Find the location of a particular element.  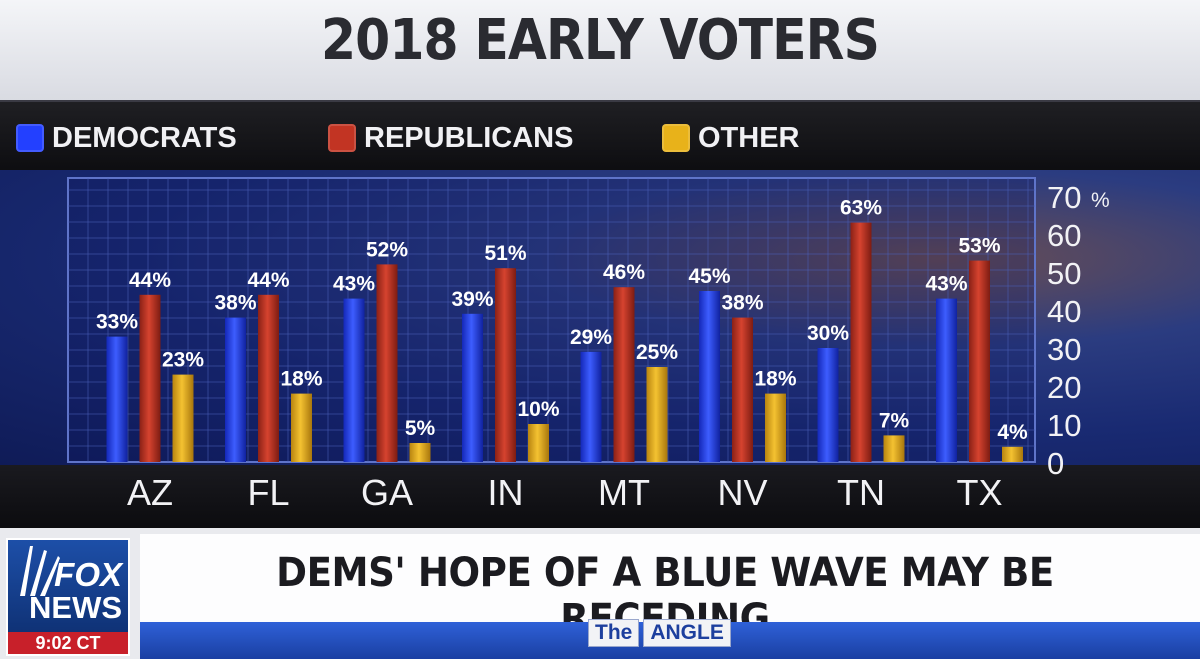

legend-swatch-democrats is located at coordinates (30, 138).